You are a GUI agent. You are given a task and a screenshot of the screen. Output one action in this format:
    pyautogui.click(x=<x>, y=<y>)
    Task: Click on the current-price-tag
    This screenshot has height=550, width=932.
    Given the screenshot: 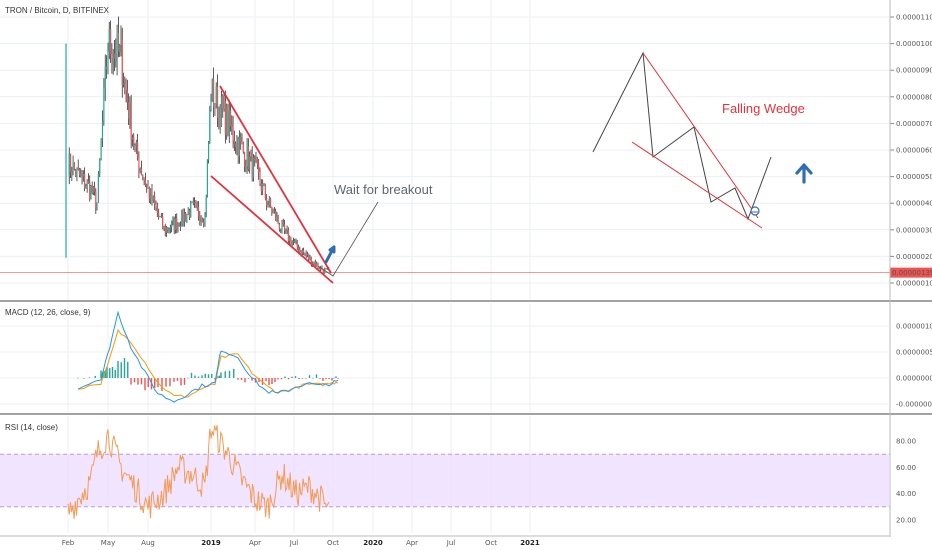 What is the action you would take?
    pyautogui.click(x=911, y=272)
    